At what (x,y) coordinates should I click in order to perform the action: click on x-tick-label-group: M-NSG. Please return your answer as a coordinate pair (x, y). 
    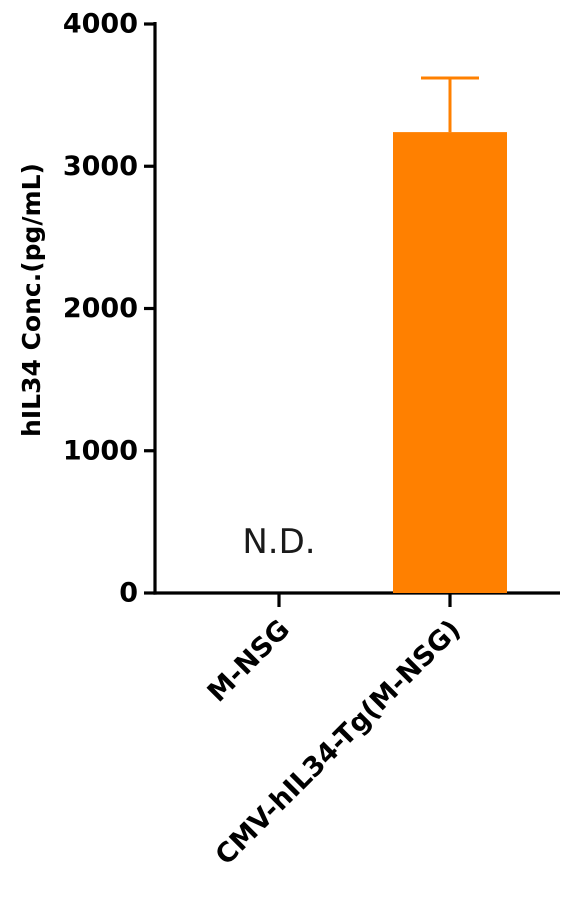
    Looking at the image, I should click on (249, 661).